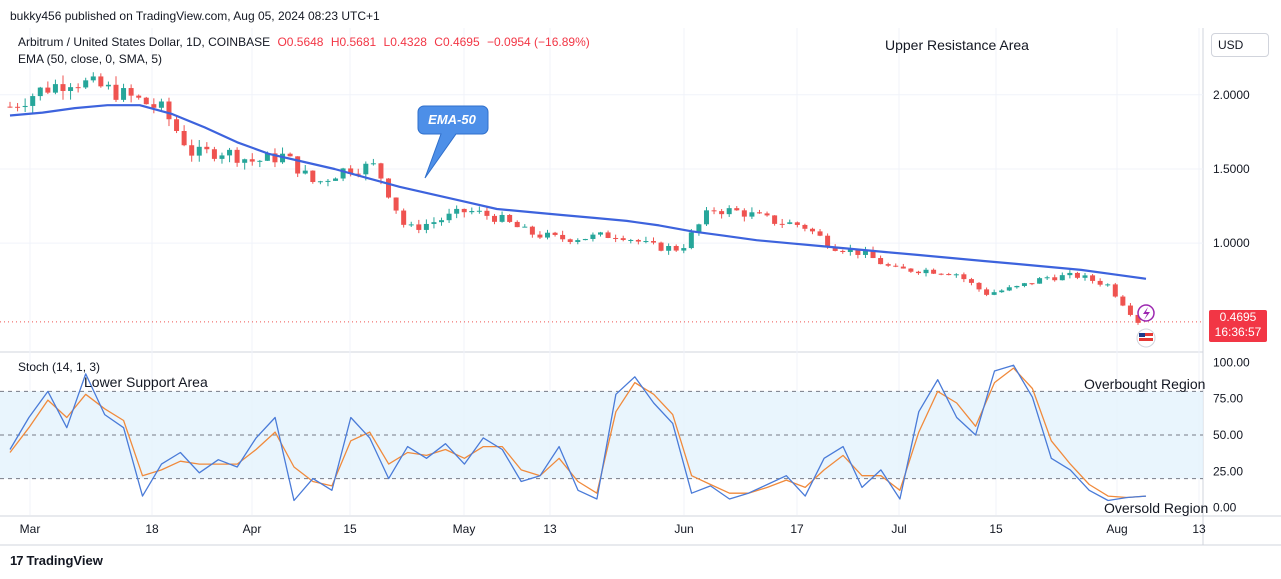 This screenshot has width=1281, height=579. Describe the element at coordinates (90, 59) in the screenshot. I see `ema-legend: EMA (50, close, 0, SMA, 5)` at that location.